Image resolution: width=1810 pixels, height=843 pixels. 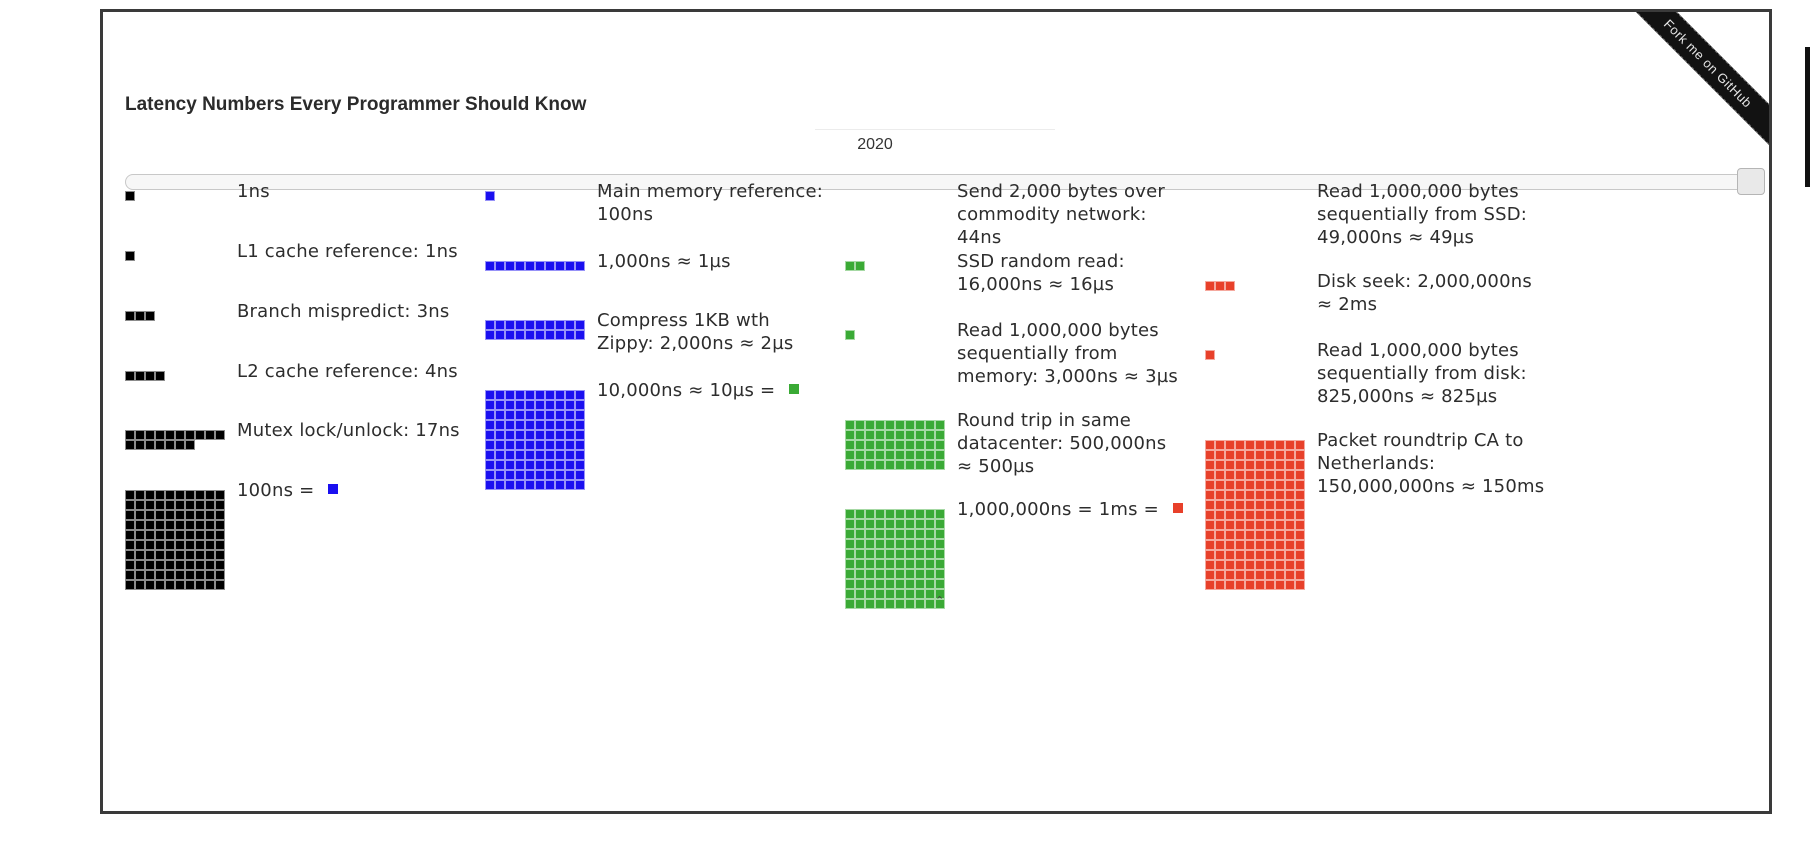 I want to click on github-ribbon-label: Fork me on GitHub, so click(x=1695, y=85).